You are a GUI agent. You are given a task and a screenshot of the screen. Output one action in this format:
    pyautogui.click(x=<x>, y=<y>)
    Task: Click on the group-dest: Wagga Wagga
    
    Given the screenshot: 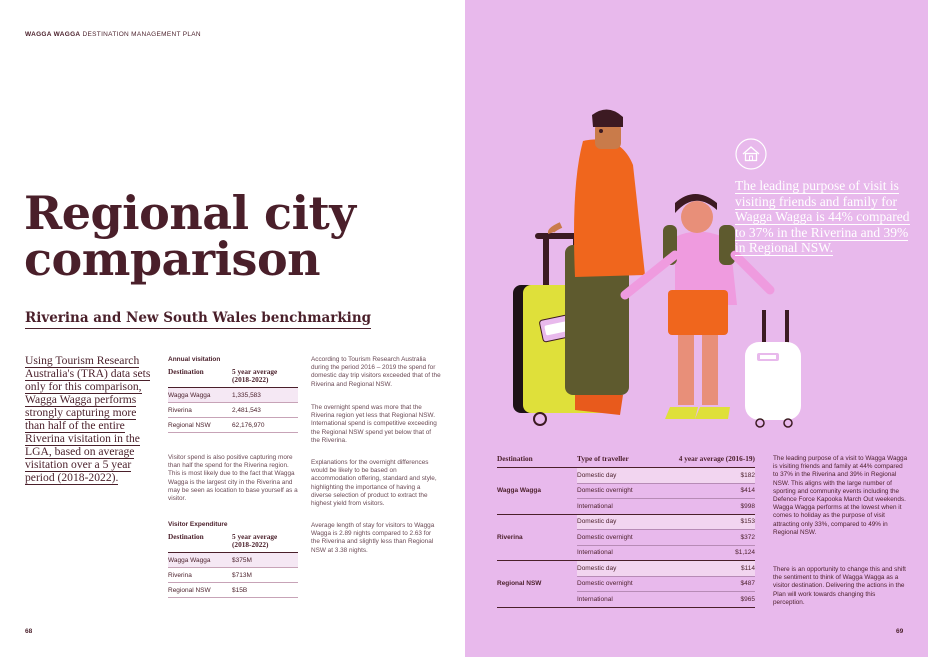 What is the action you would take?
    pyautogui.click(x=537, y=491)
    